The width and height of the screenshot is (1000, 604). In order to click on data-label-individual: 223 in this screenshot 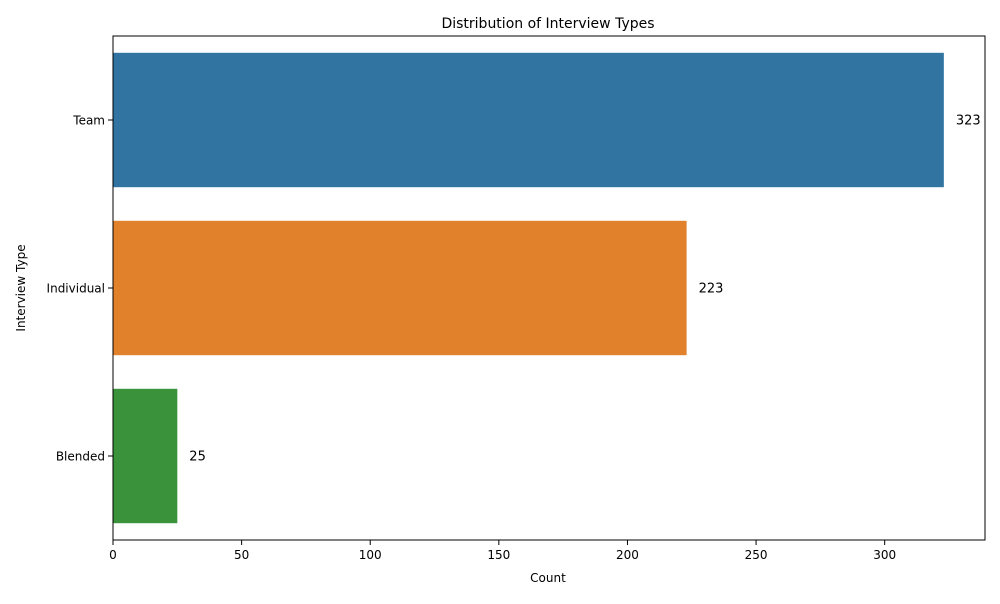, I will do `click(711, 289)`.